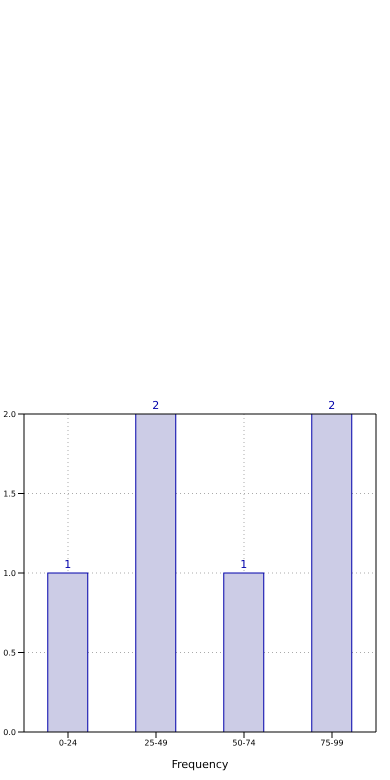 This screenshot has width=390, height=780. I want to click on y-tick-label: 0.0, so click(9, 732).